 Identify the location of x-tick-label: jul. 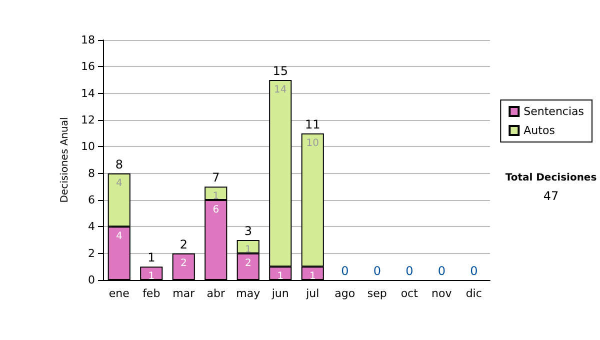
(312, 293).